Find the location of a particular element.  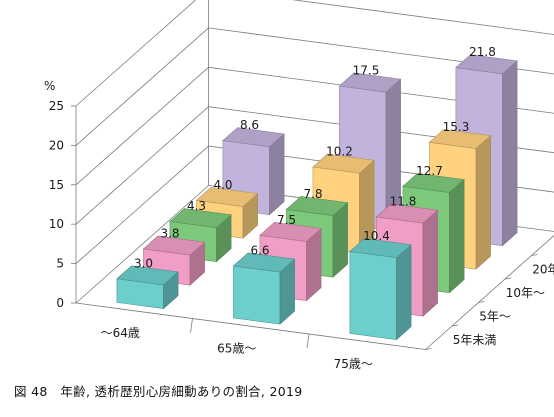

category-label: ～64歳 is located at coordinates (120, 333).